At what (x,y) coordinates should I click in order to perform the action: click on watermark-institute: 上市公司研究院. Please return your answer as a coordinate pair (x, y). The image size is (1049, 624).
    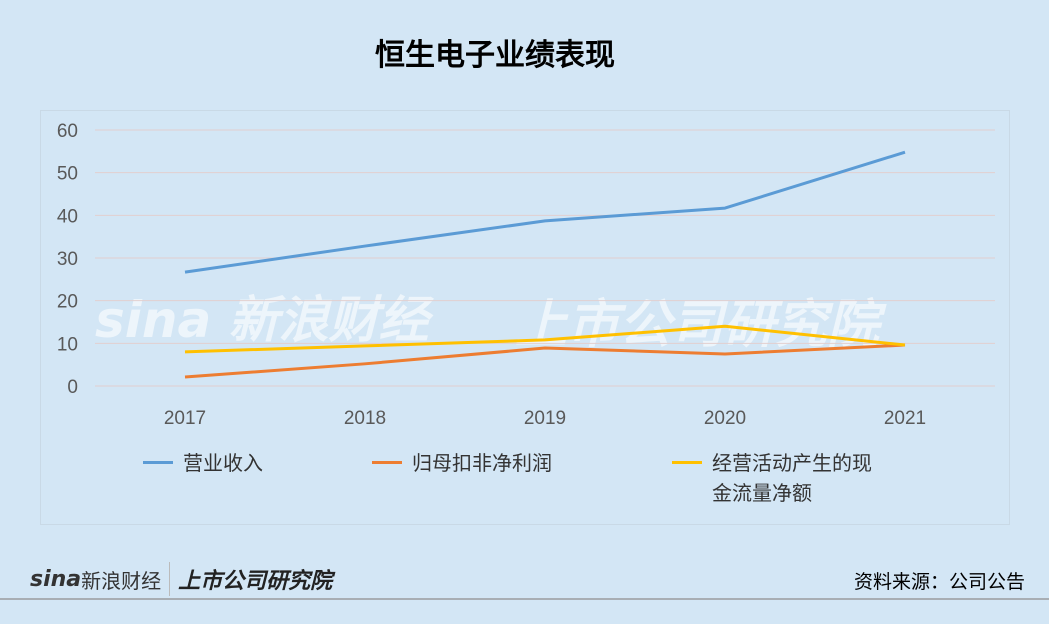
    Looking at the image, I should click on (697, 325).